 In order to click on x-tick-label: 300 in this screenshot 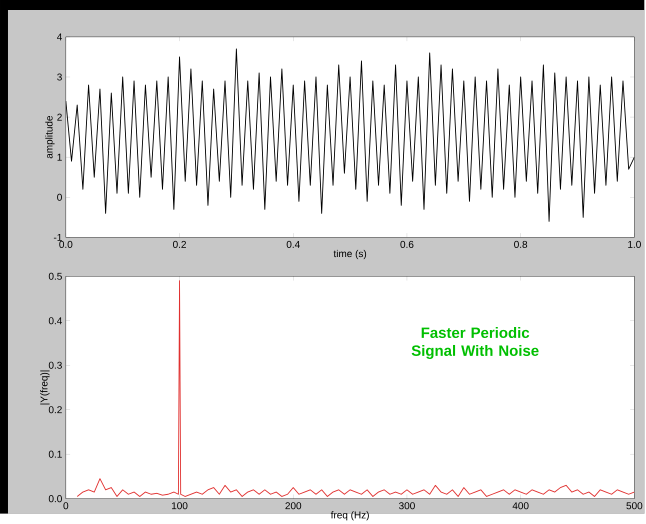, I will do `click(407, 506)`.